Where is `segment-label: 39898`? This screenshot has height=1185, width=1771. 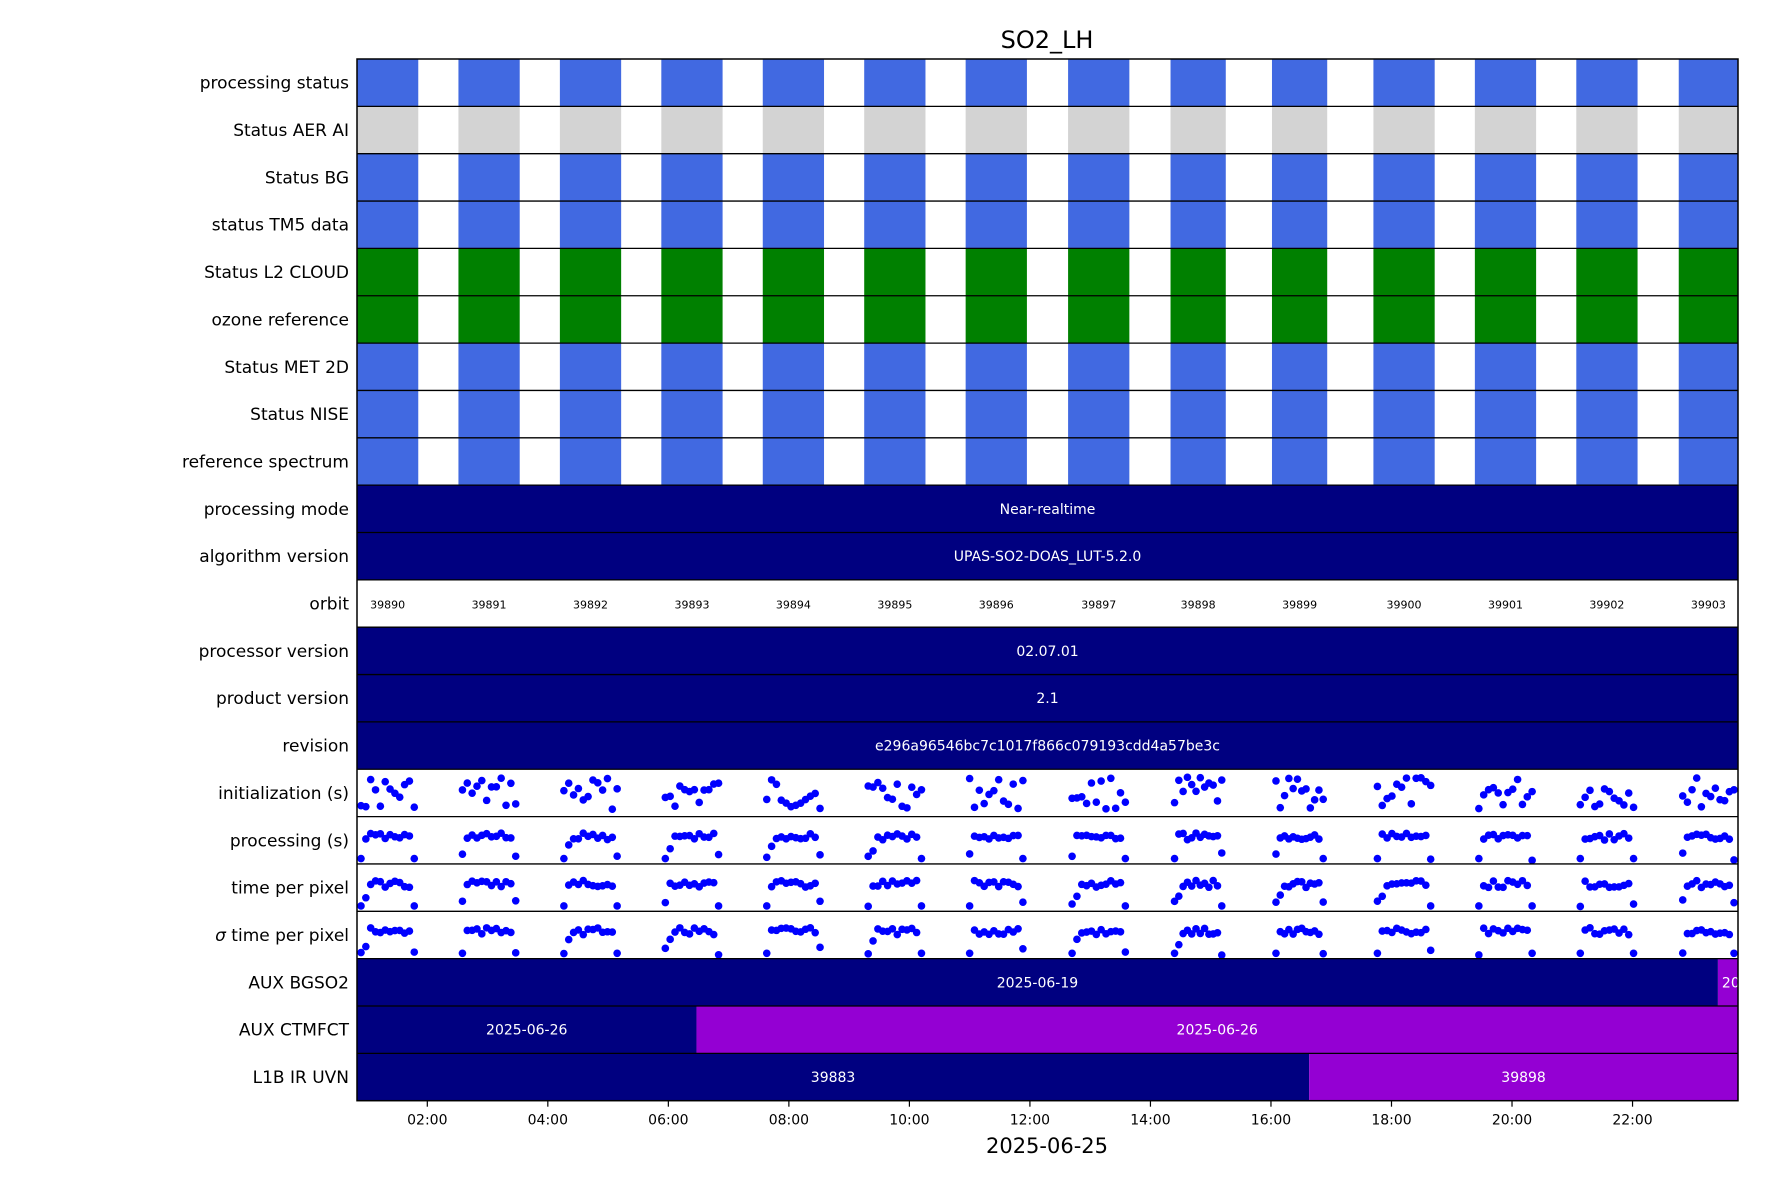
segment-label: 39898 is located at coordinates (1523, 1078).